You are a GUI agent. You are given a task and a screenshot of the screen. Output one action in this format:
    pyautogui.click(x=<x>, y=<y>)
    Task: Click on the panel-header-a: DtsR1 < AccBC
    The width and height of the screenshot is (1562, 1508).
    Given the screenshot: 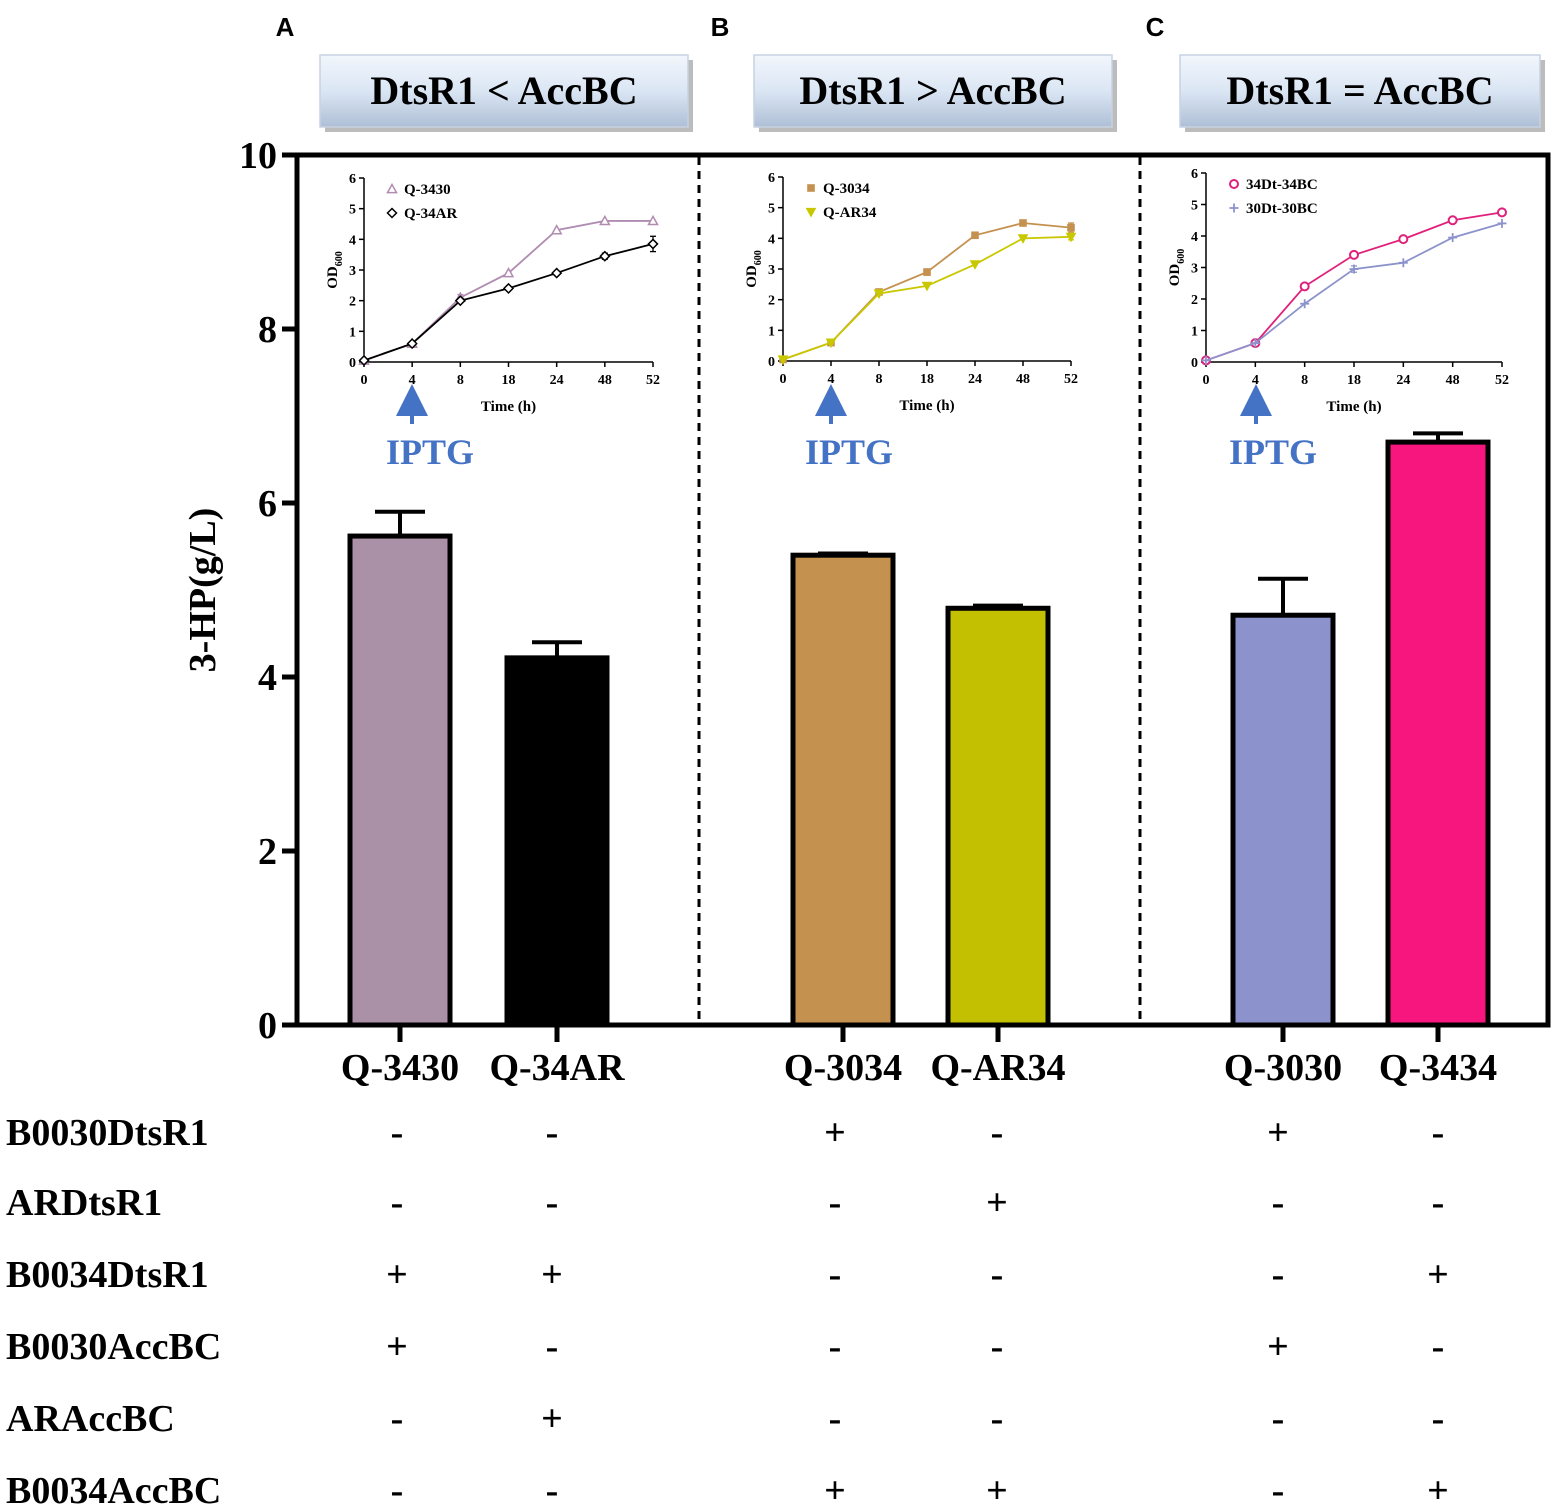 What is the action you would take?
    pyautogui.click(x=506, y=93)
    